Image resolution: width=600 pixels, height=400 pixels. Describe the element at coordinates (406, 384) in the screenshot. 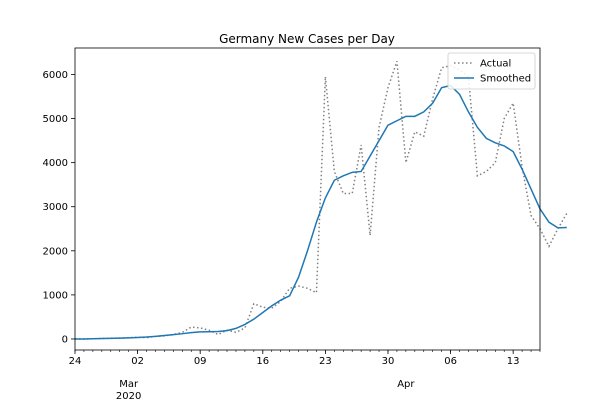

I see `x-month-label: Apr` at that location.